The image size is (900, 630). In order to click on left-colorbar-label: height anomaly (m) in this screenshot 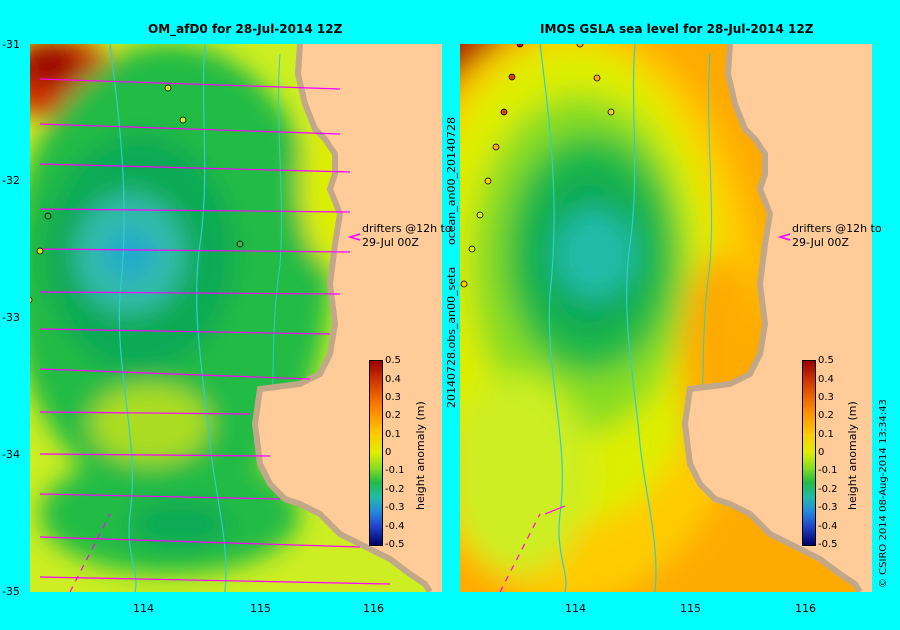, I will do `click(420, 455)`.